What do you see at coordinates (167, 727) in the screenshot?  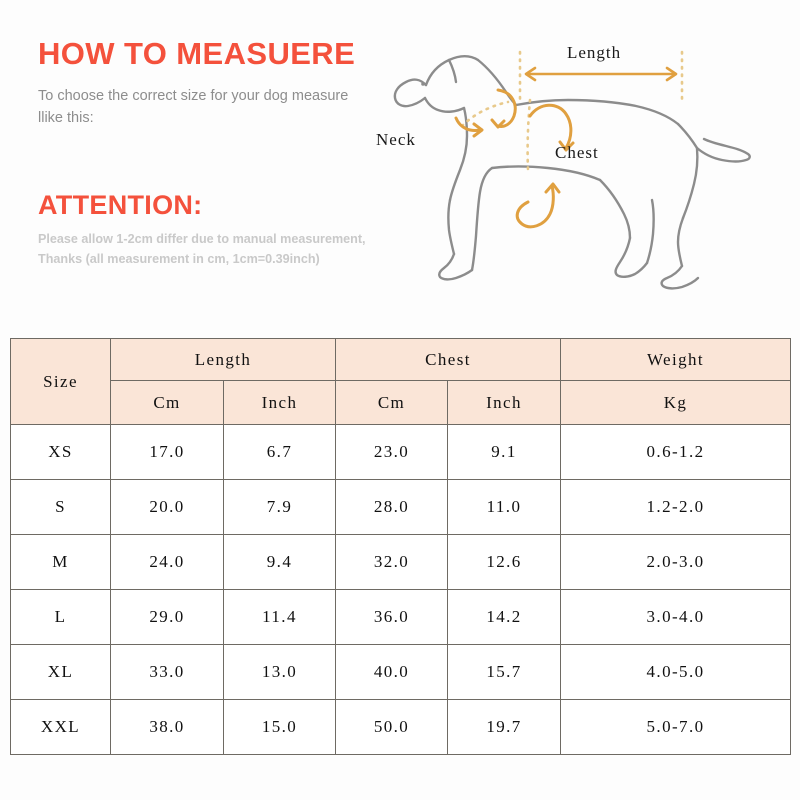 I see `cell-length-cm: 38.0` at bounding box center [167, 727].